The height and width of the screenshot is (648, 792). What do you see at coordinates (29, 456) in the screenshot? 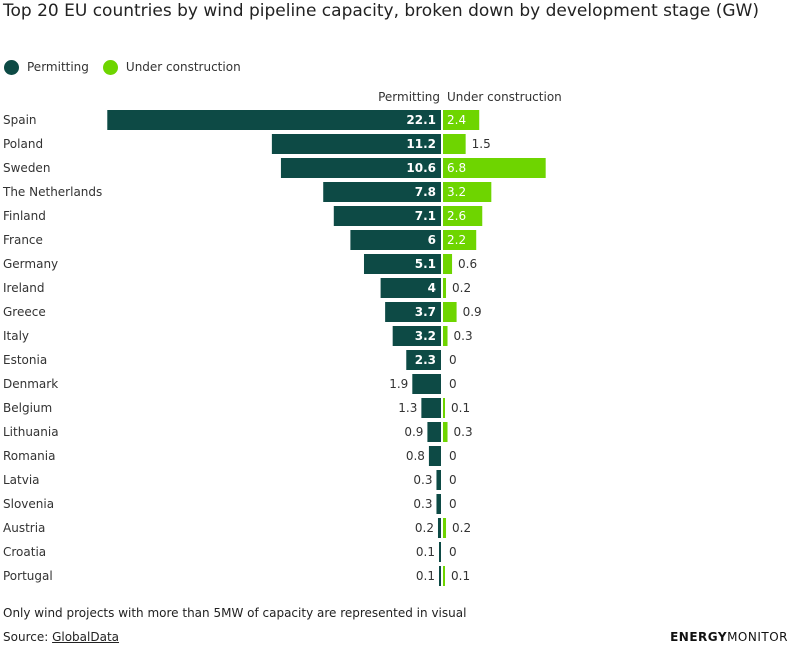
I see `category-label: Romania` at bounding box center [29, 456].